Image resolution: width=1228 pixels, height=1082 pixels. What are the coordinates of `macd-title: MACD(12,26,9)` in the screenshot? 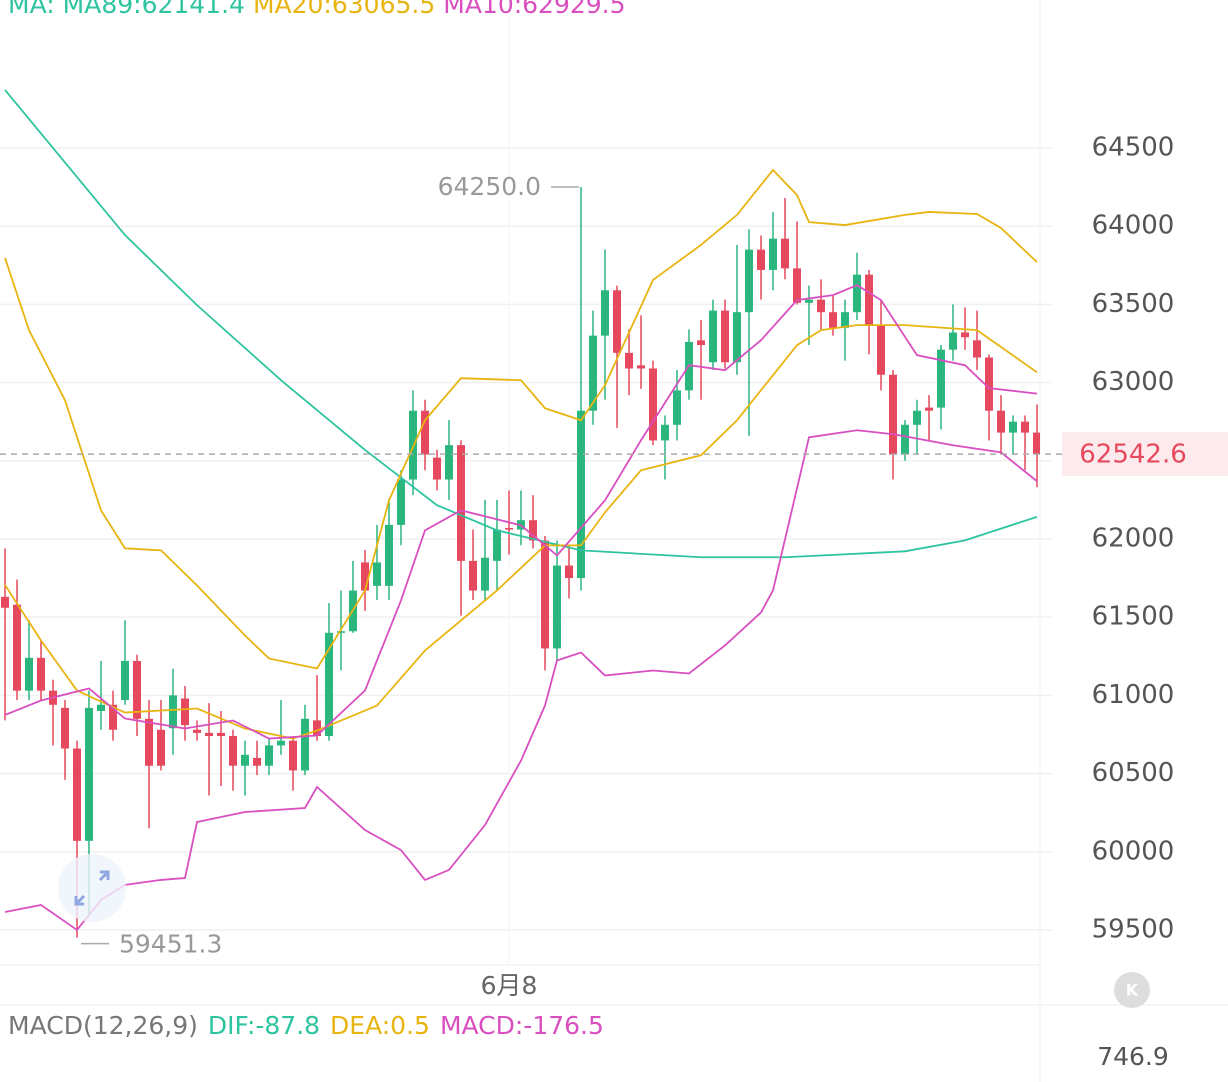 It's located at (103, 1025).